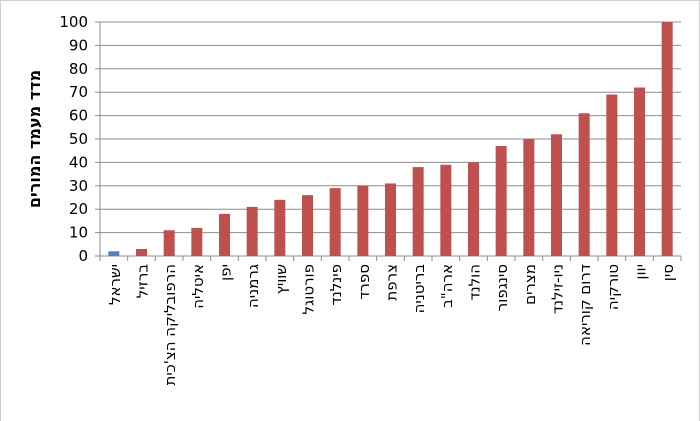  Describe the element at coordinates (34, 139) in the screenshot. I see `y-axis-label: מדד מעמד המורים` at that location.